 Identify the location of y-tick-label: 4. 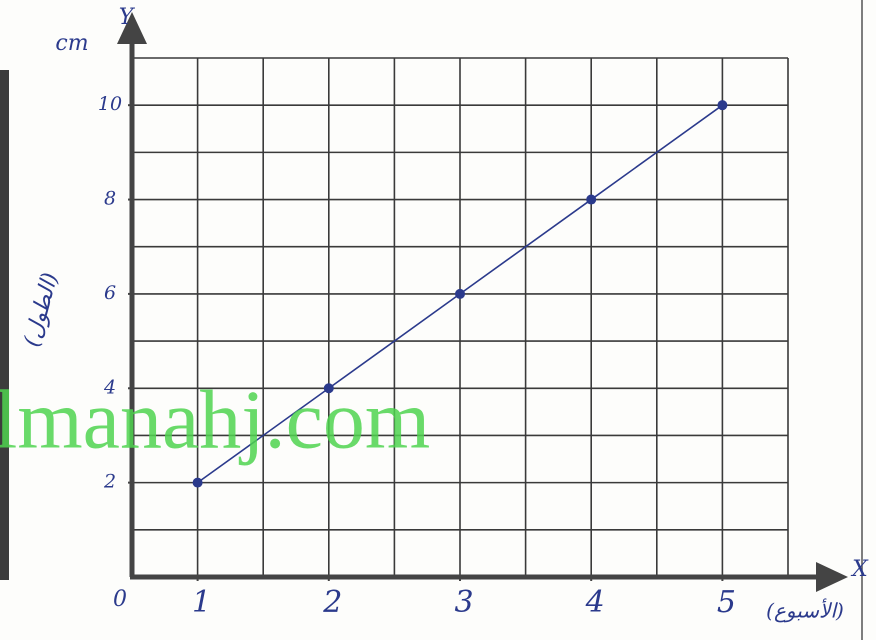
(109, 387).